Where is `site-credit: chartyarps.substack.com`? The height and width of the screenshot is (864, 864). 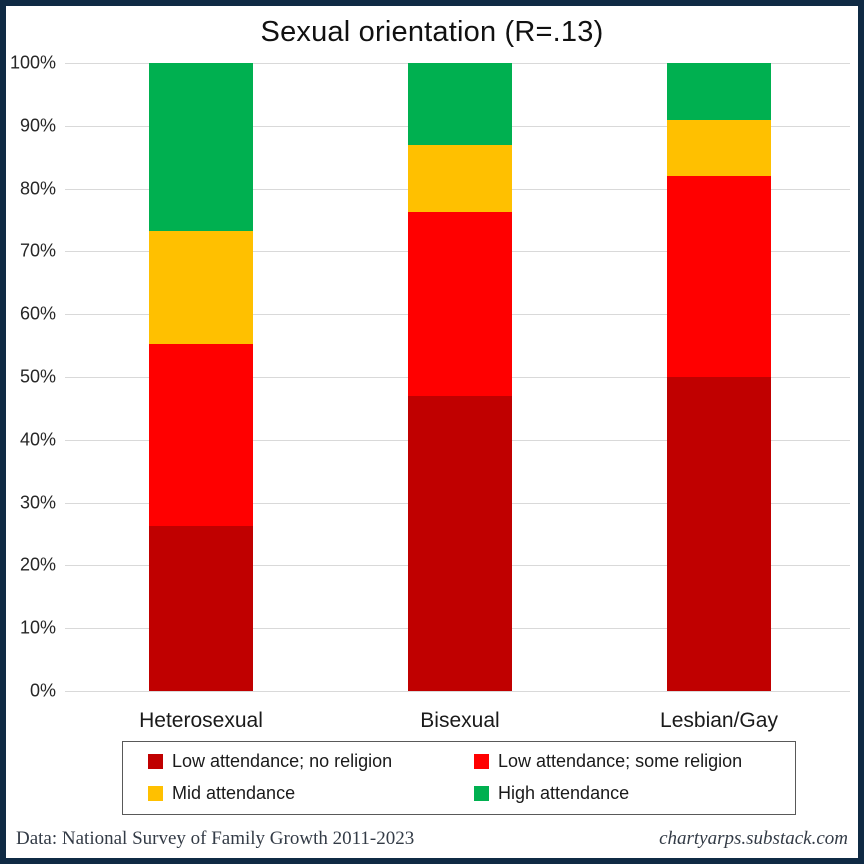 site-credit: chartyarps.substack.com is located at coordinates (753, 838).